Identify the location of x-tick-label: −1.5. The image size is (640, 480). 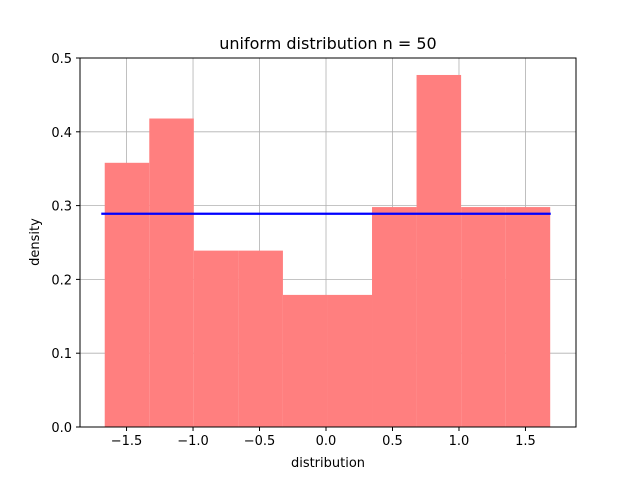
(127, 441).